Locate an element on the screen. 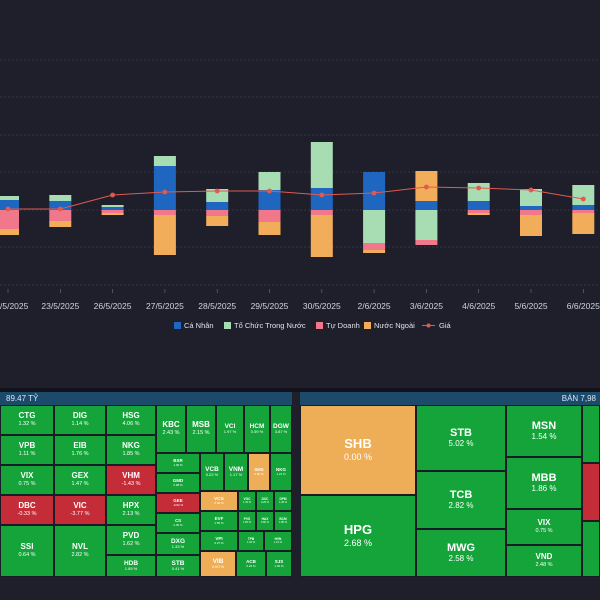 This screenshot has height=600, width=600. treemap-tile: TCB 2.82 % is located at coordinates (461, 500).